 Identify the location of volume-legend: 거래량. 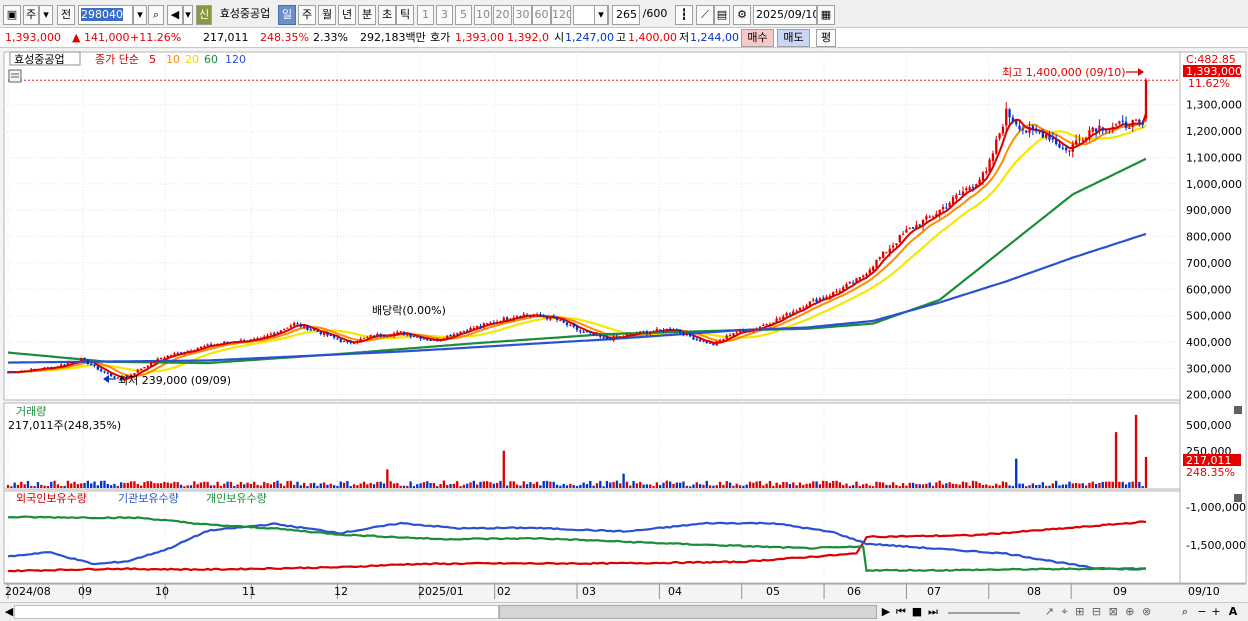
(31, 411).